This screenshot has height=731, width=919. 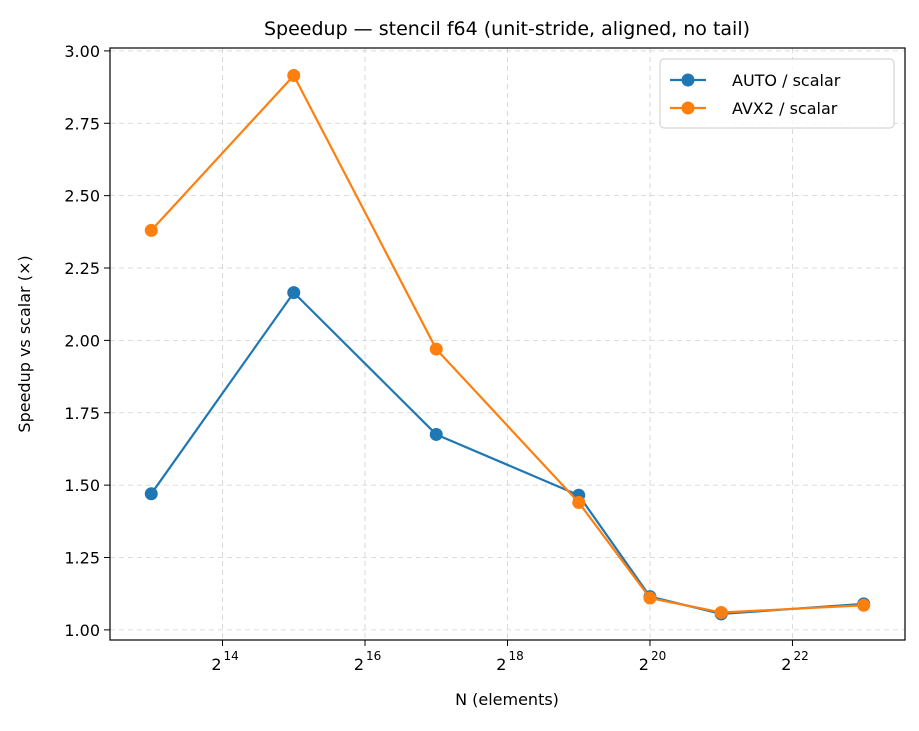 I want to click on legend: AUTO / scalar AVX2 / scalar, so click(x=777, y=93).